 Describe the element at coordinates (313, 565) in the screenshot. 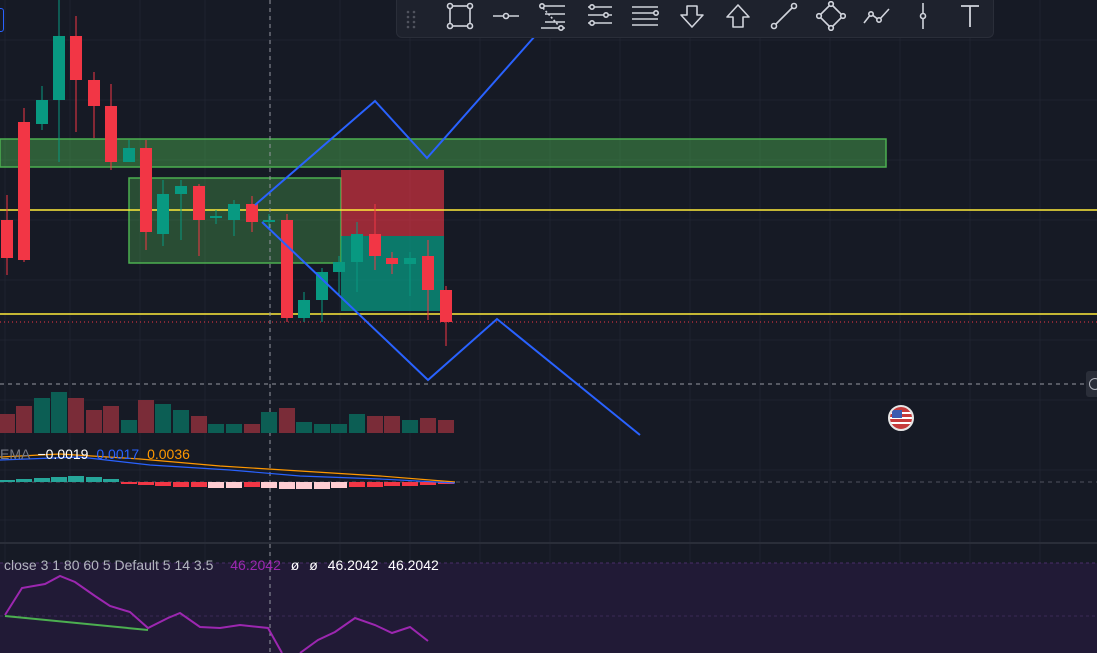

I see `rsi-empty-2: ø` at that location.